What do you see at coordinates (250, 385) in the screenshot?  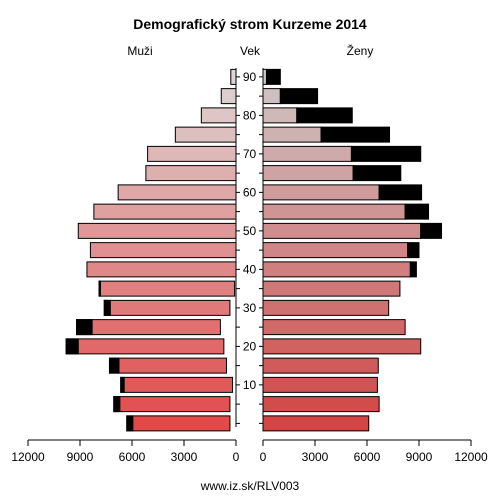 I see `age-tick-label: 10` at bounding box center [250, 385].